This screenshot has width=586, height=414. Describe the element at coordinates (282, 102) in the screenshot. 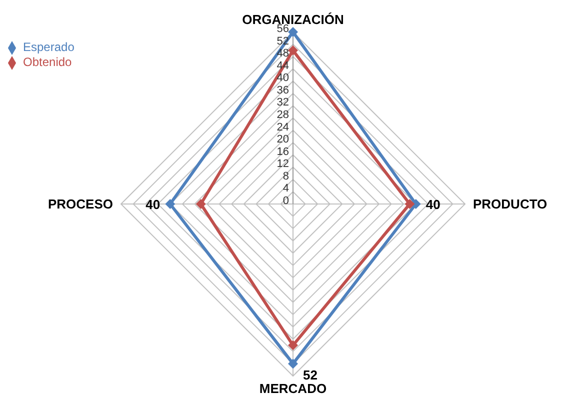

I see `y-tick-label: 32` at that location.